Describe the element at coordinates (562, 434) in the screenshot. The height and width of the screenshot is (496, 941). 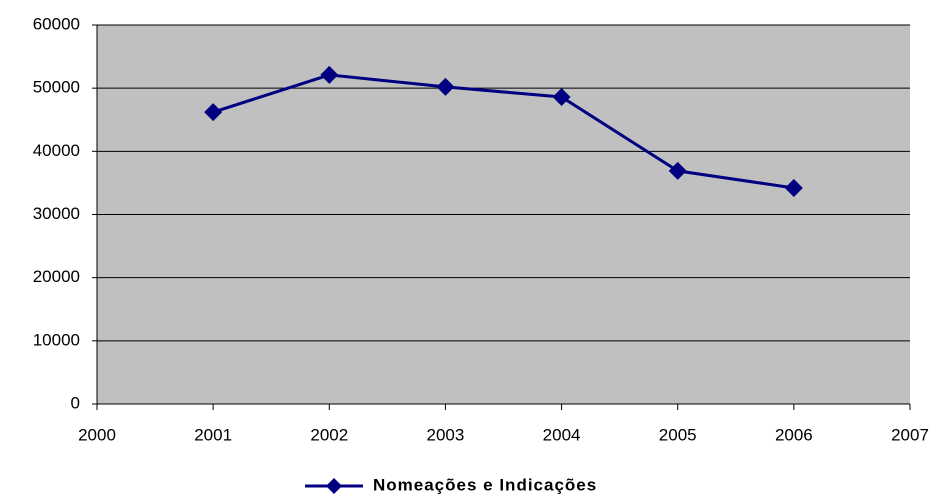
I see `x-tick-label: 2004` at that location.